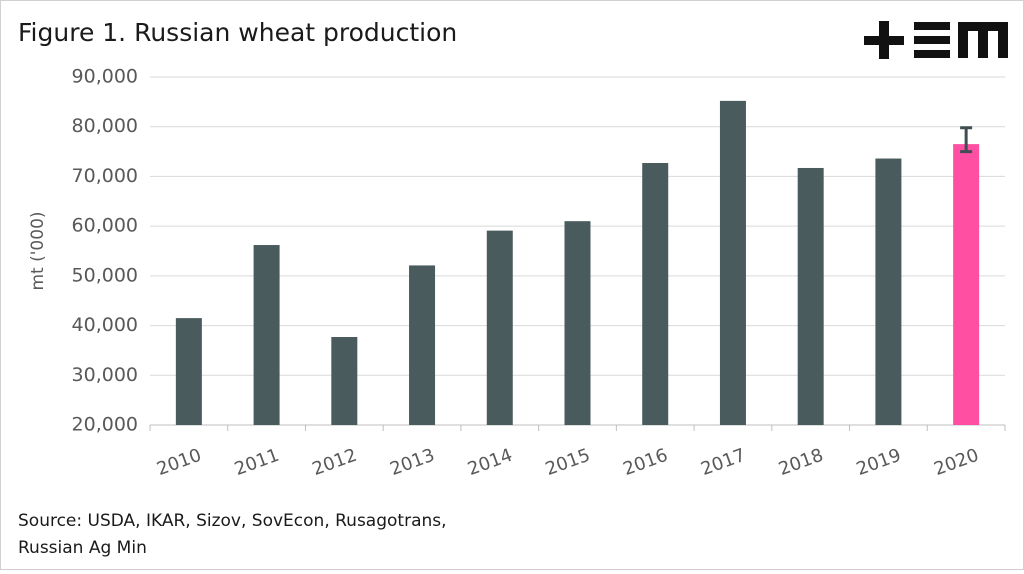 The width and height of the screenshot is (1024, 574). Describe the element at coordinates (105, 275) in the screenshot. I see `y-tick-label: 50,000` at that location.